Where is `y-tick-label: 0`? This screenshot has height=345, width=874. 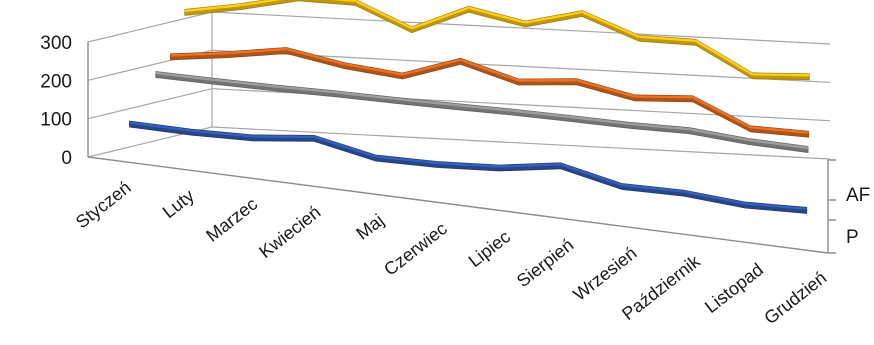
y-tick-label: 0 is located at coordinates (66, 158).